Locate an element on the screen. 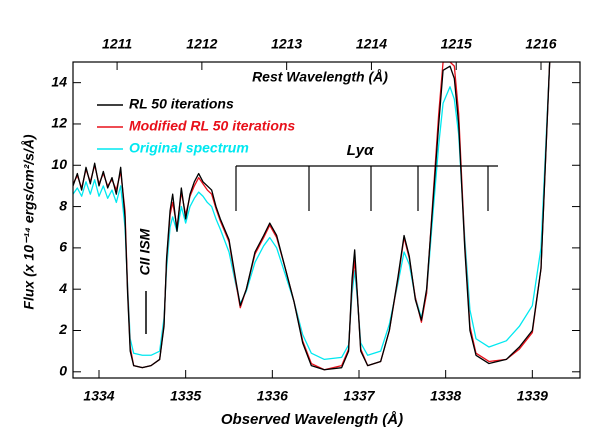  annotation: Lyα is located at coordinates (361, 150).